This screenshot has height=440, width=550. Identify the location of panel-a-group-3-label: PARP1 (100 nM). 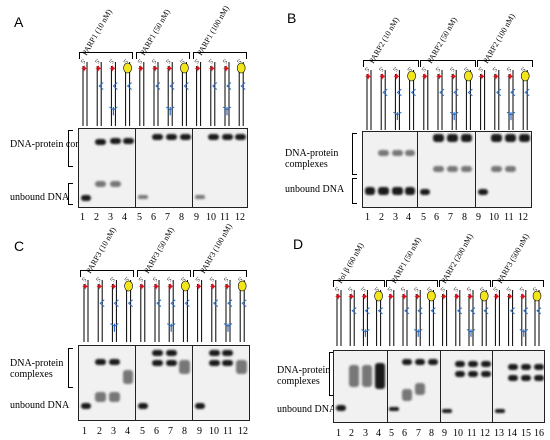
(213, 30).